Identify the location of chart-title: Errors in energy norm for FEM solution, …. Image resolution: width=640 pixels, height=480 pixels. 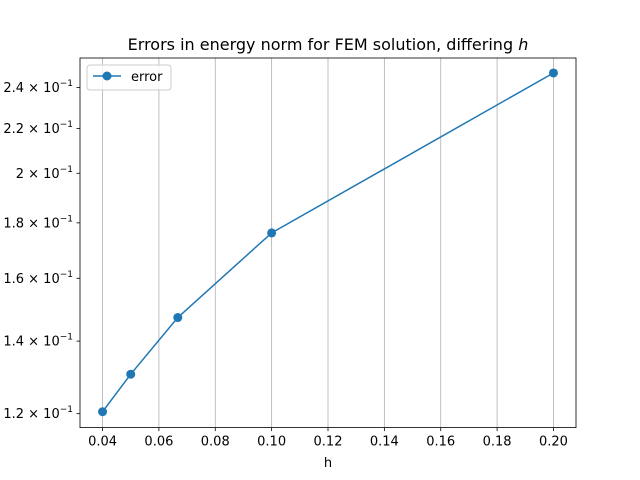
(328, 44).